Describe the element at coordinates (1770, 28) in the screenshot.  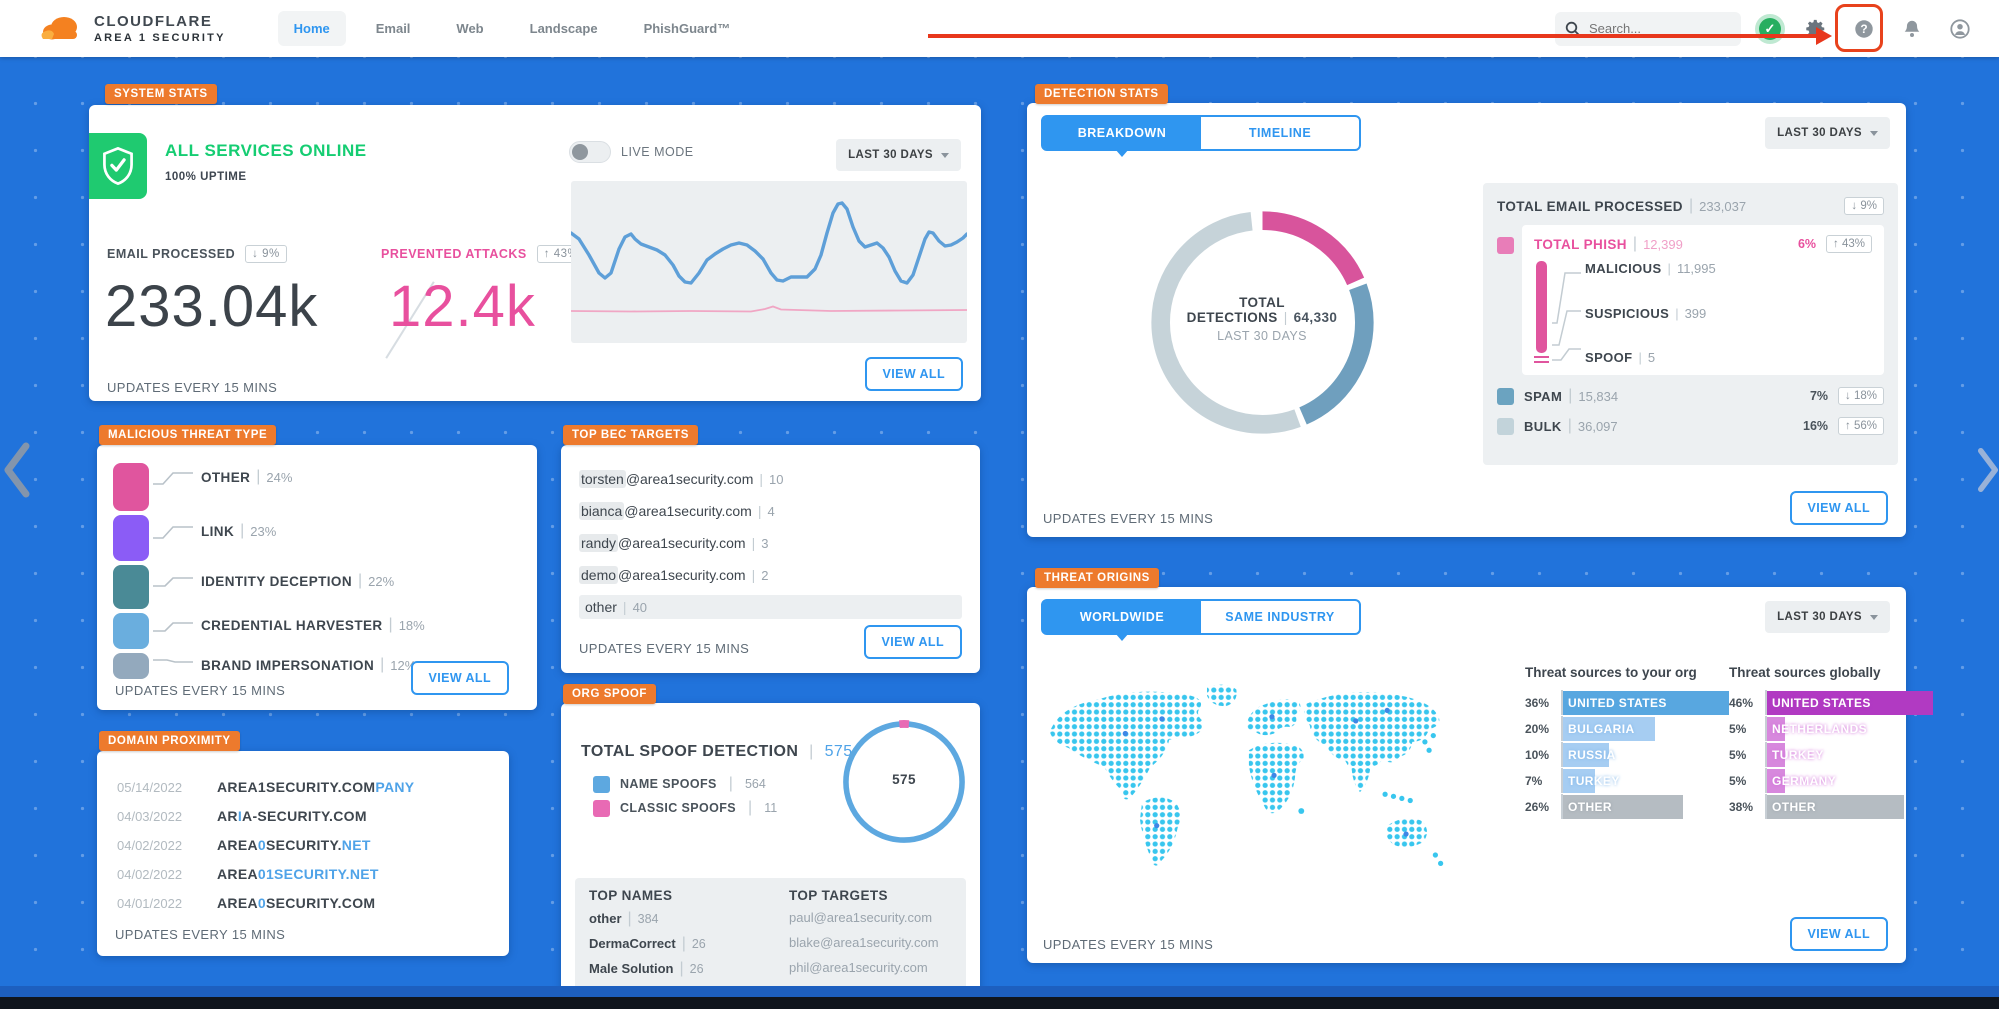
I see `protection-status-icon: ✓` at that location.